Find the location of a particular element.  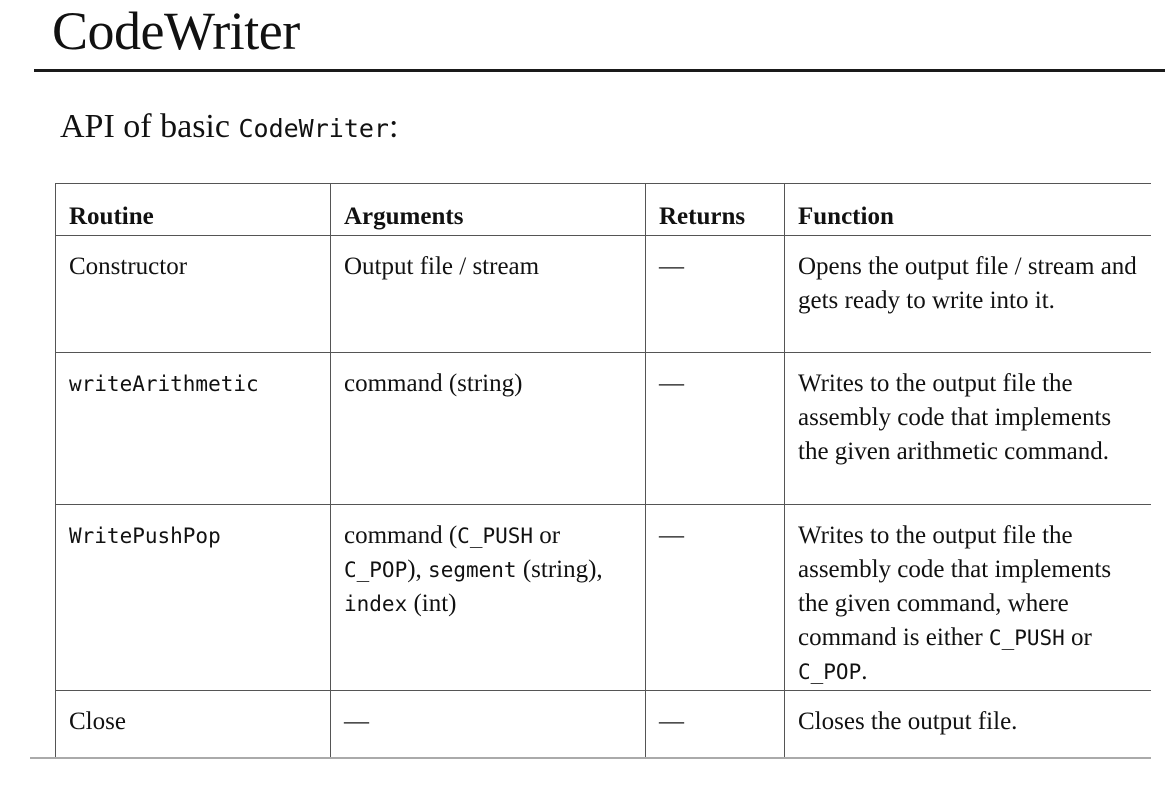

routine-cell: writeArithmetic is located at coordinates (193, 428).